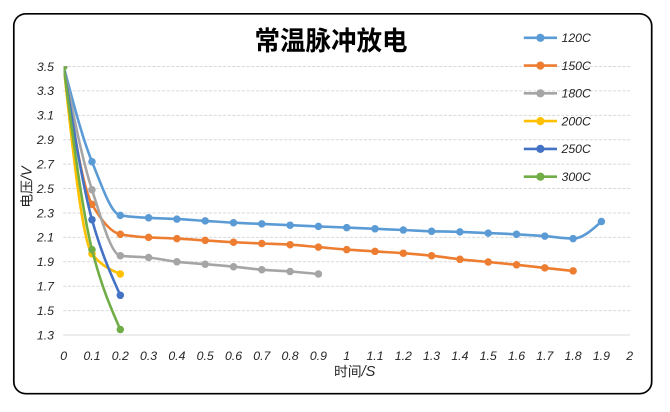  I want to click on svg-text: 1, so click(346, 356).